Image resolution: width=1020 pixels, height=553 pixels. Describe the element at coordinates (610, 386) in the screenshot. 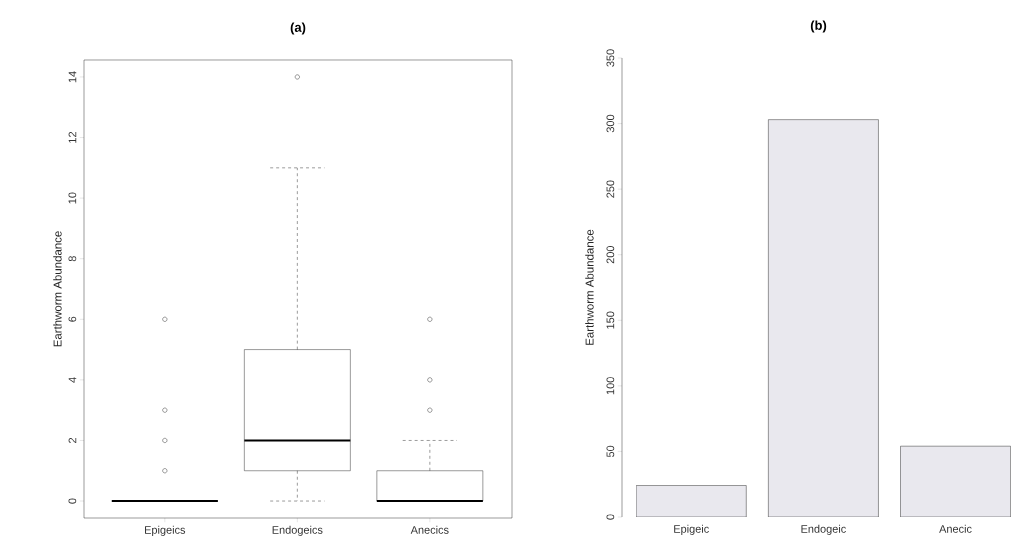

I see `y-tick-label: 100` at that location.